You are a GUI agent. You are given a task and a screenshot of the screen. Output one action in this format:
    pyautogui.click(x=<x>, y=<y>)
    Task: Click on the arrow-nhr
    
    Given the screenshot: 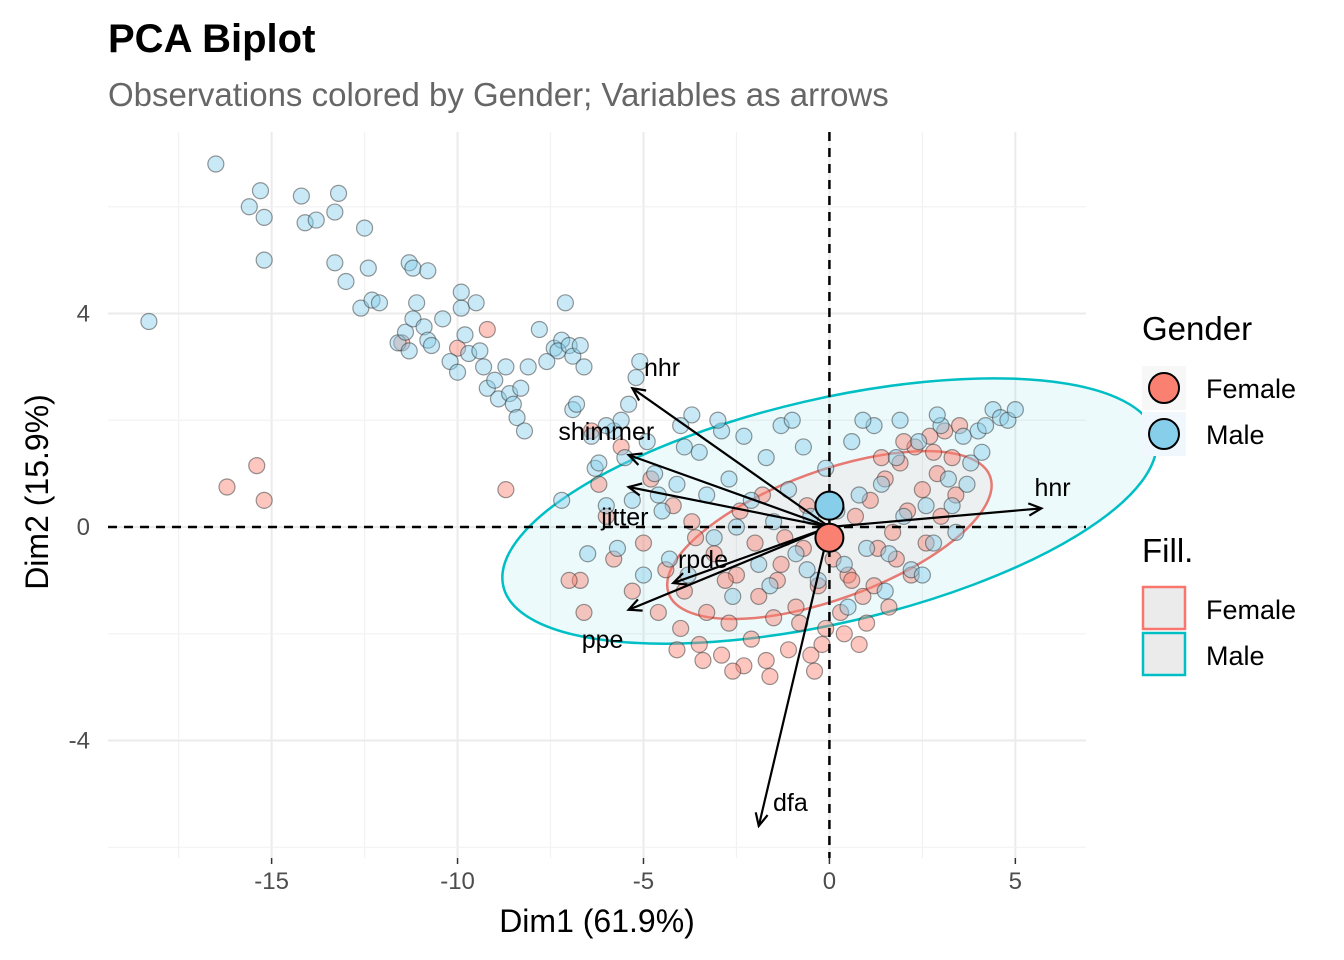 What is the action you would take?
    pyautogui.click(x=731, y=457)
    